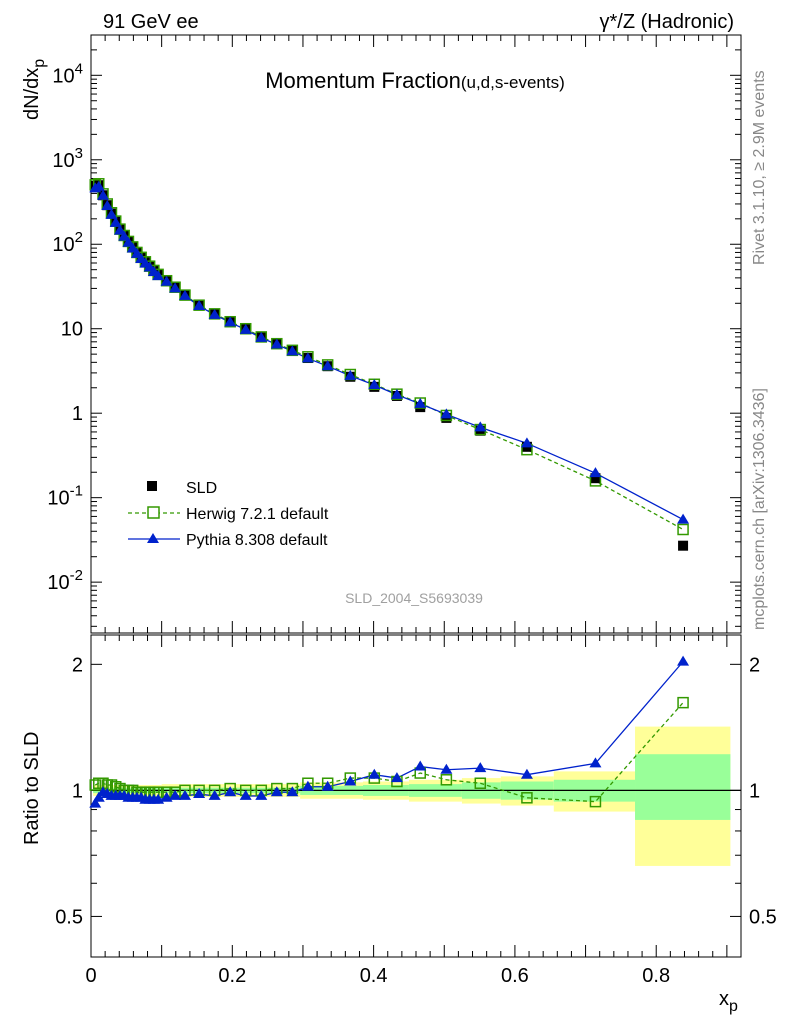 The width and height of the screenshot is (786, 1024). I want to click on legend-marker-herwig, so click(153, 512).